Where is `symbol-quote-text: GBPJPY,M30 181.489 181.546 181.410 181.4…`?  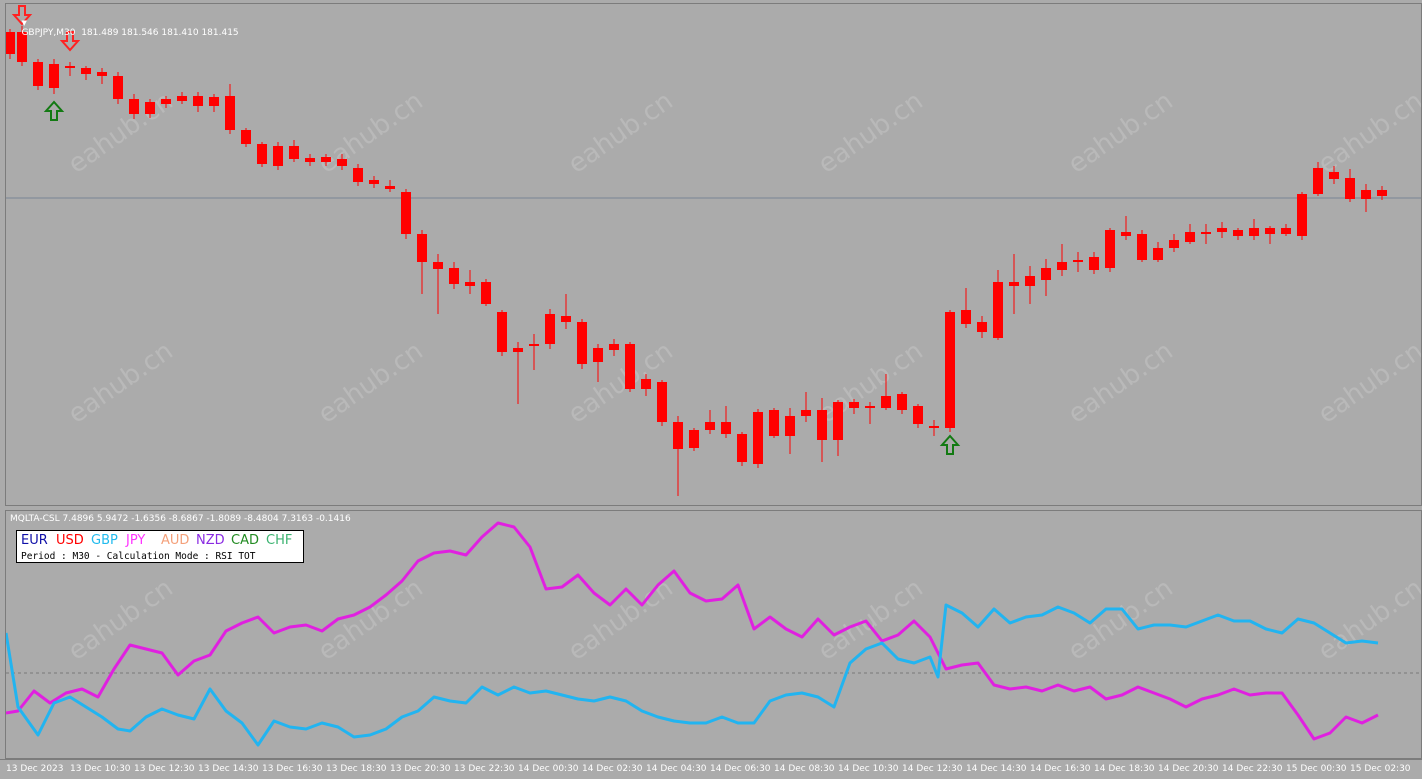 symbol-quote-text: GBPJPY,M30 181.489 181.546 181.410 181.4… is located at coordinates (130, 33).